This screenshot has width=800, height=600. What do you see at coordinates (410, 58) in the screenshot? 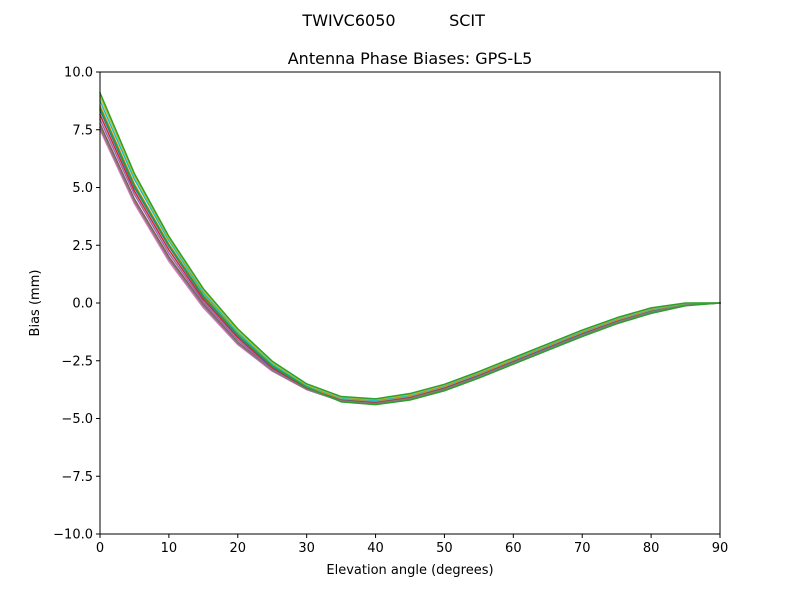
I see `chart-title: Antenna Phase Biases: GPS-L5` at bounding box center [410, 58].